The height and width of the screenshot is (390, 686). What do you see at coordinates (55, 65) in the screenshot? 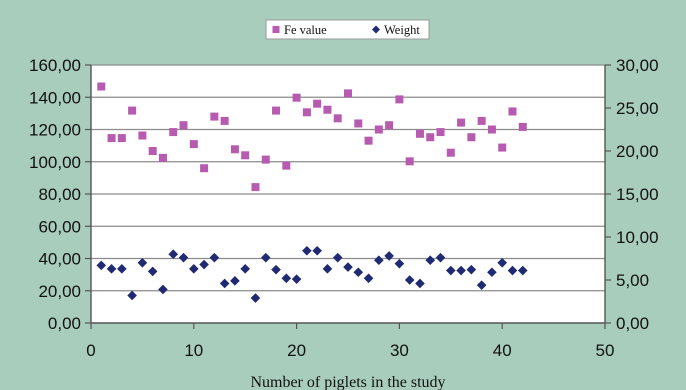
I see `y-tick-label-left: 160,00` at bounding box center [55, 65].